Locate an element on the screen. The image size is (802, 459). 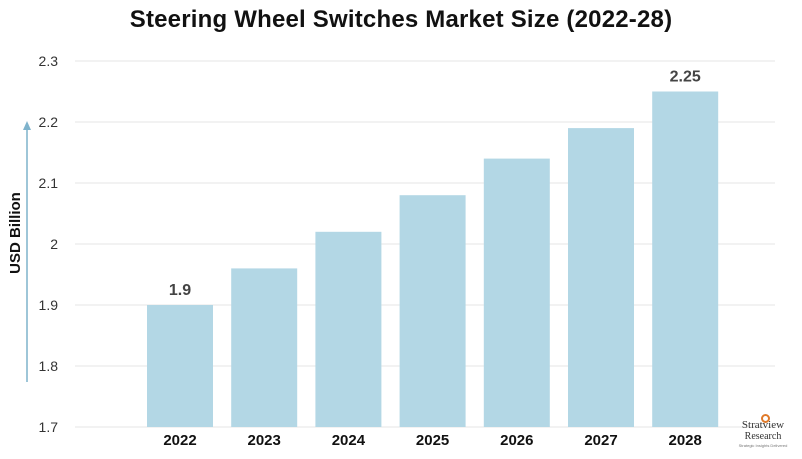
logo-mark-icon is located at coordinates (765, 418).